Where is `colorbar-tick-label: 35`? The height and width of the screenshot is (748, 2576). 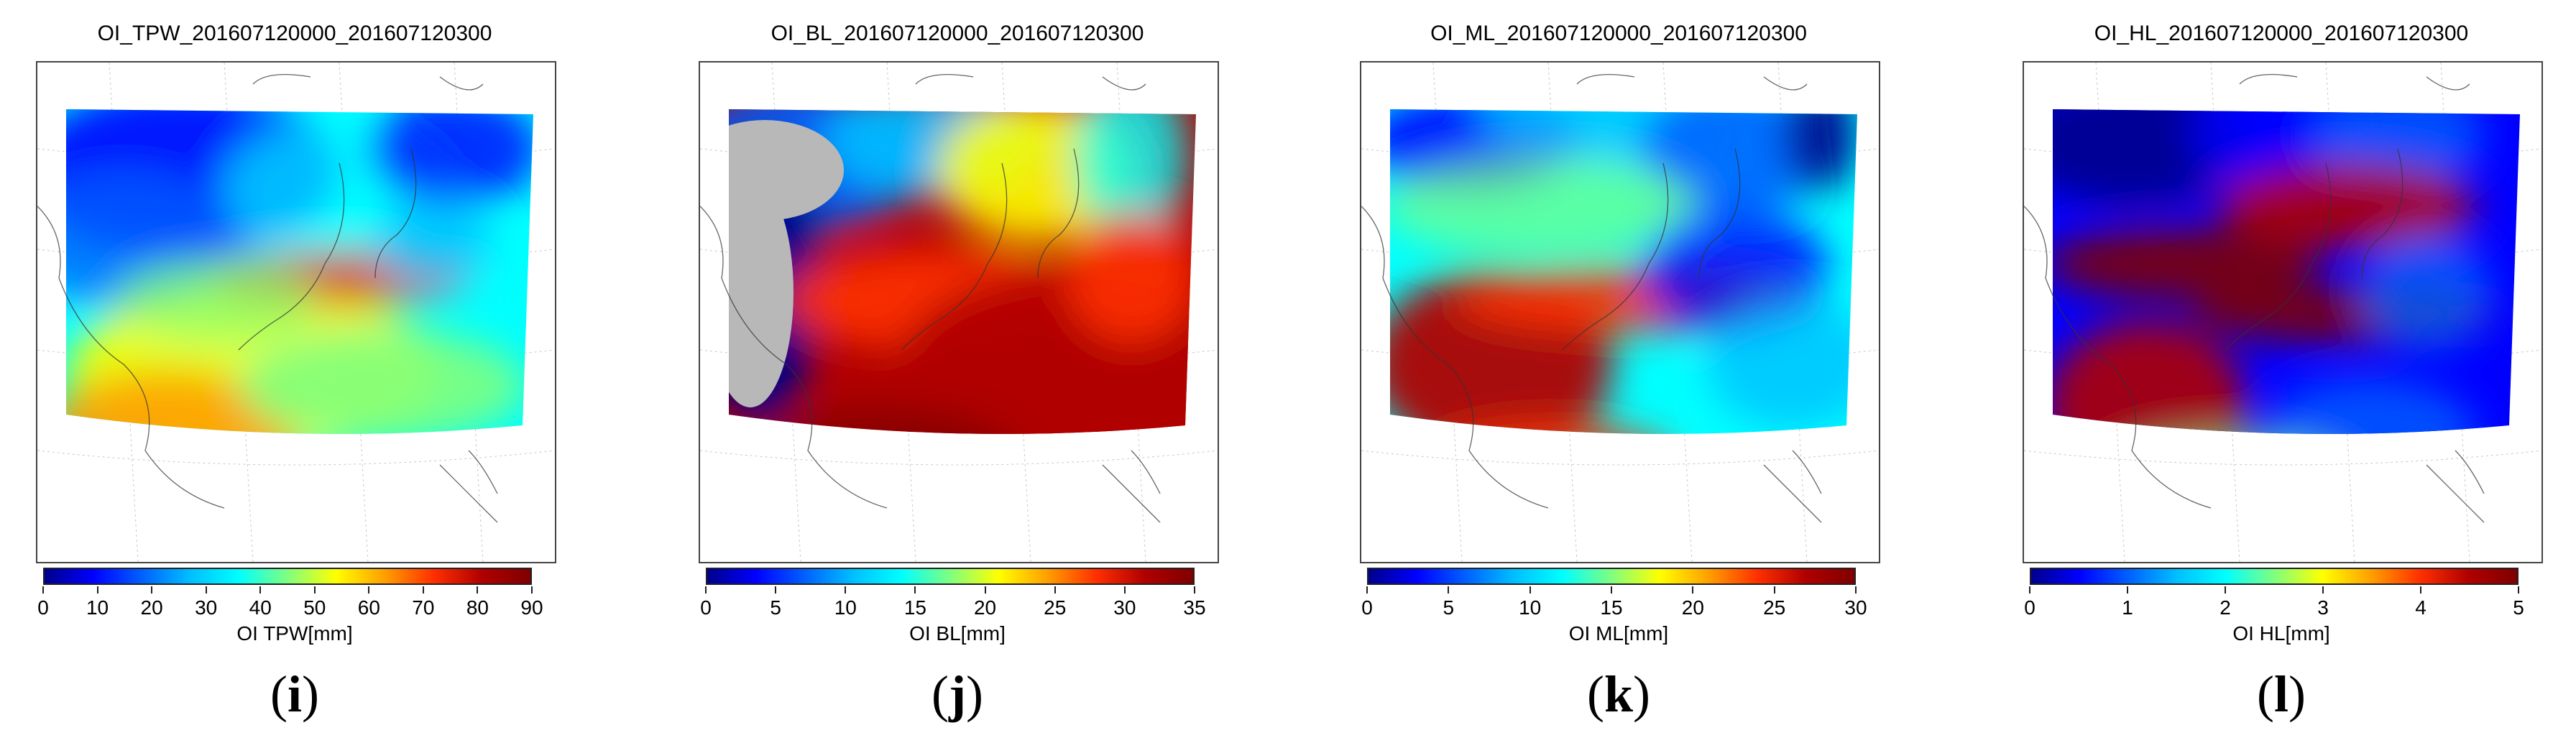
colorbar-tick-label: 35 is located at coordinates (1194, 607).